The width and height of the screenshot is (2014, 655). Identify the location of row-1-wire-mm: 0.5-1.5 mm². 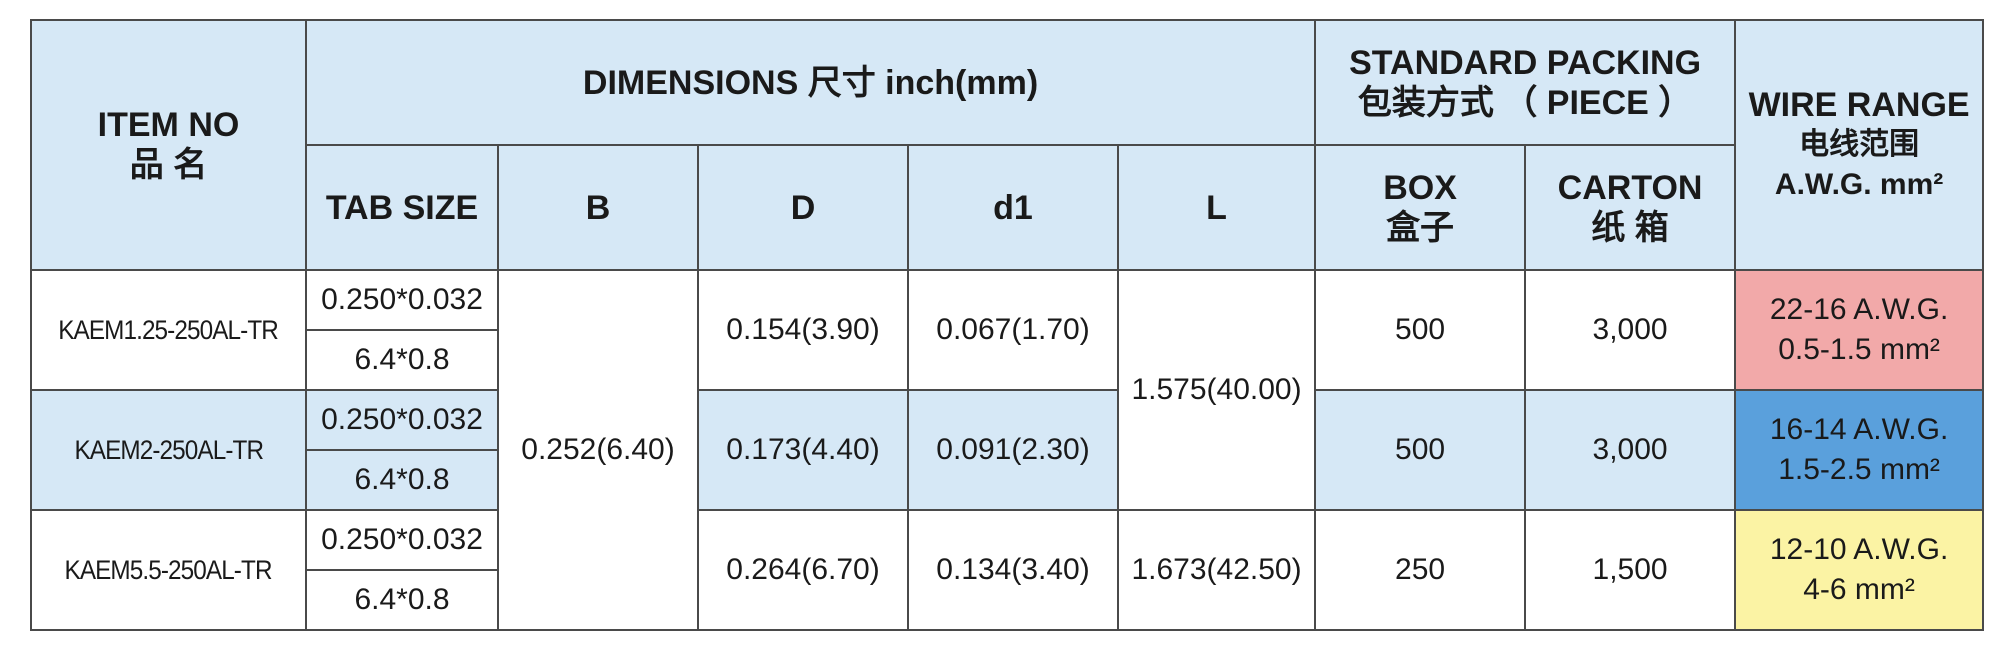
(1859, 349).